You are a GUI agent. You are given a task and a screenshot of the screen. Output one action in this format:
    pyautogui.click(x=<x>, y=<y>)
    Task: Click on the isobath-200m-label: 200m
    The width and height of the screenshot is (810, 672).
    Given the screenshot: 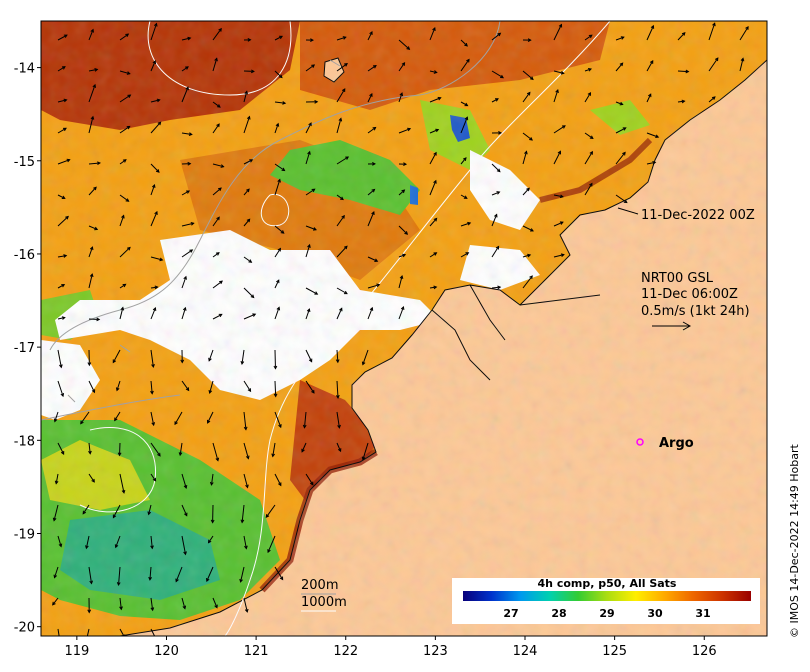 What is the action you would take?
    pyautogui.click(x=319, y=585)
    